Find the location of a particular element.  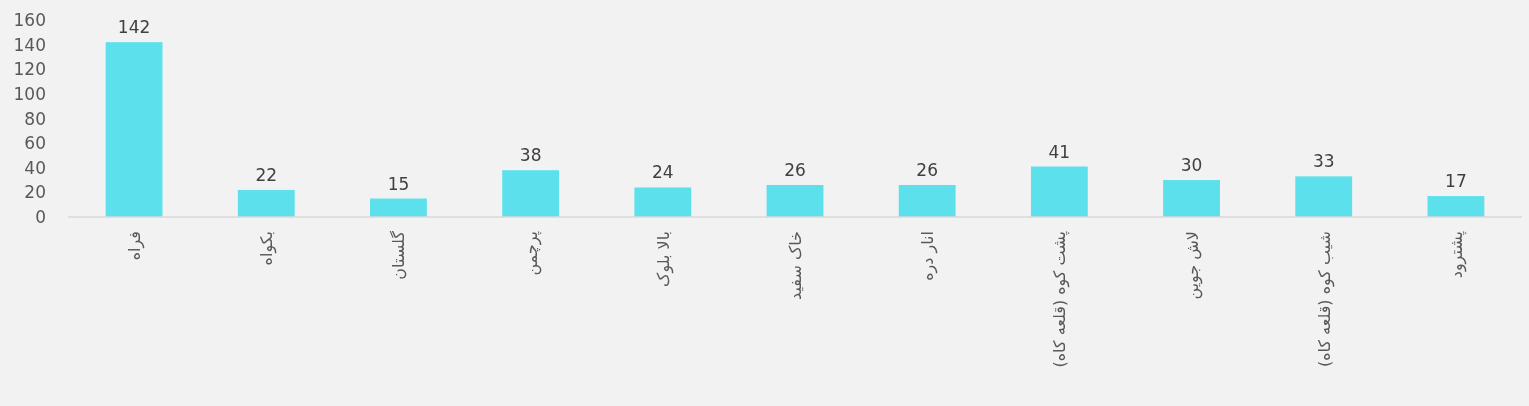

y-tick-label: 60 is located at coordinates (35, 143).